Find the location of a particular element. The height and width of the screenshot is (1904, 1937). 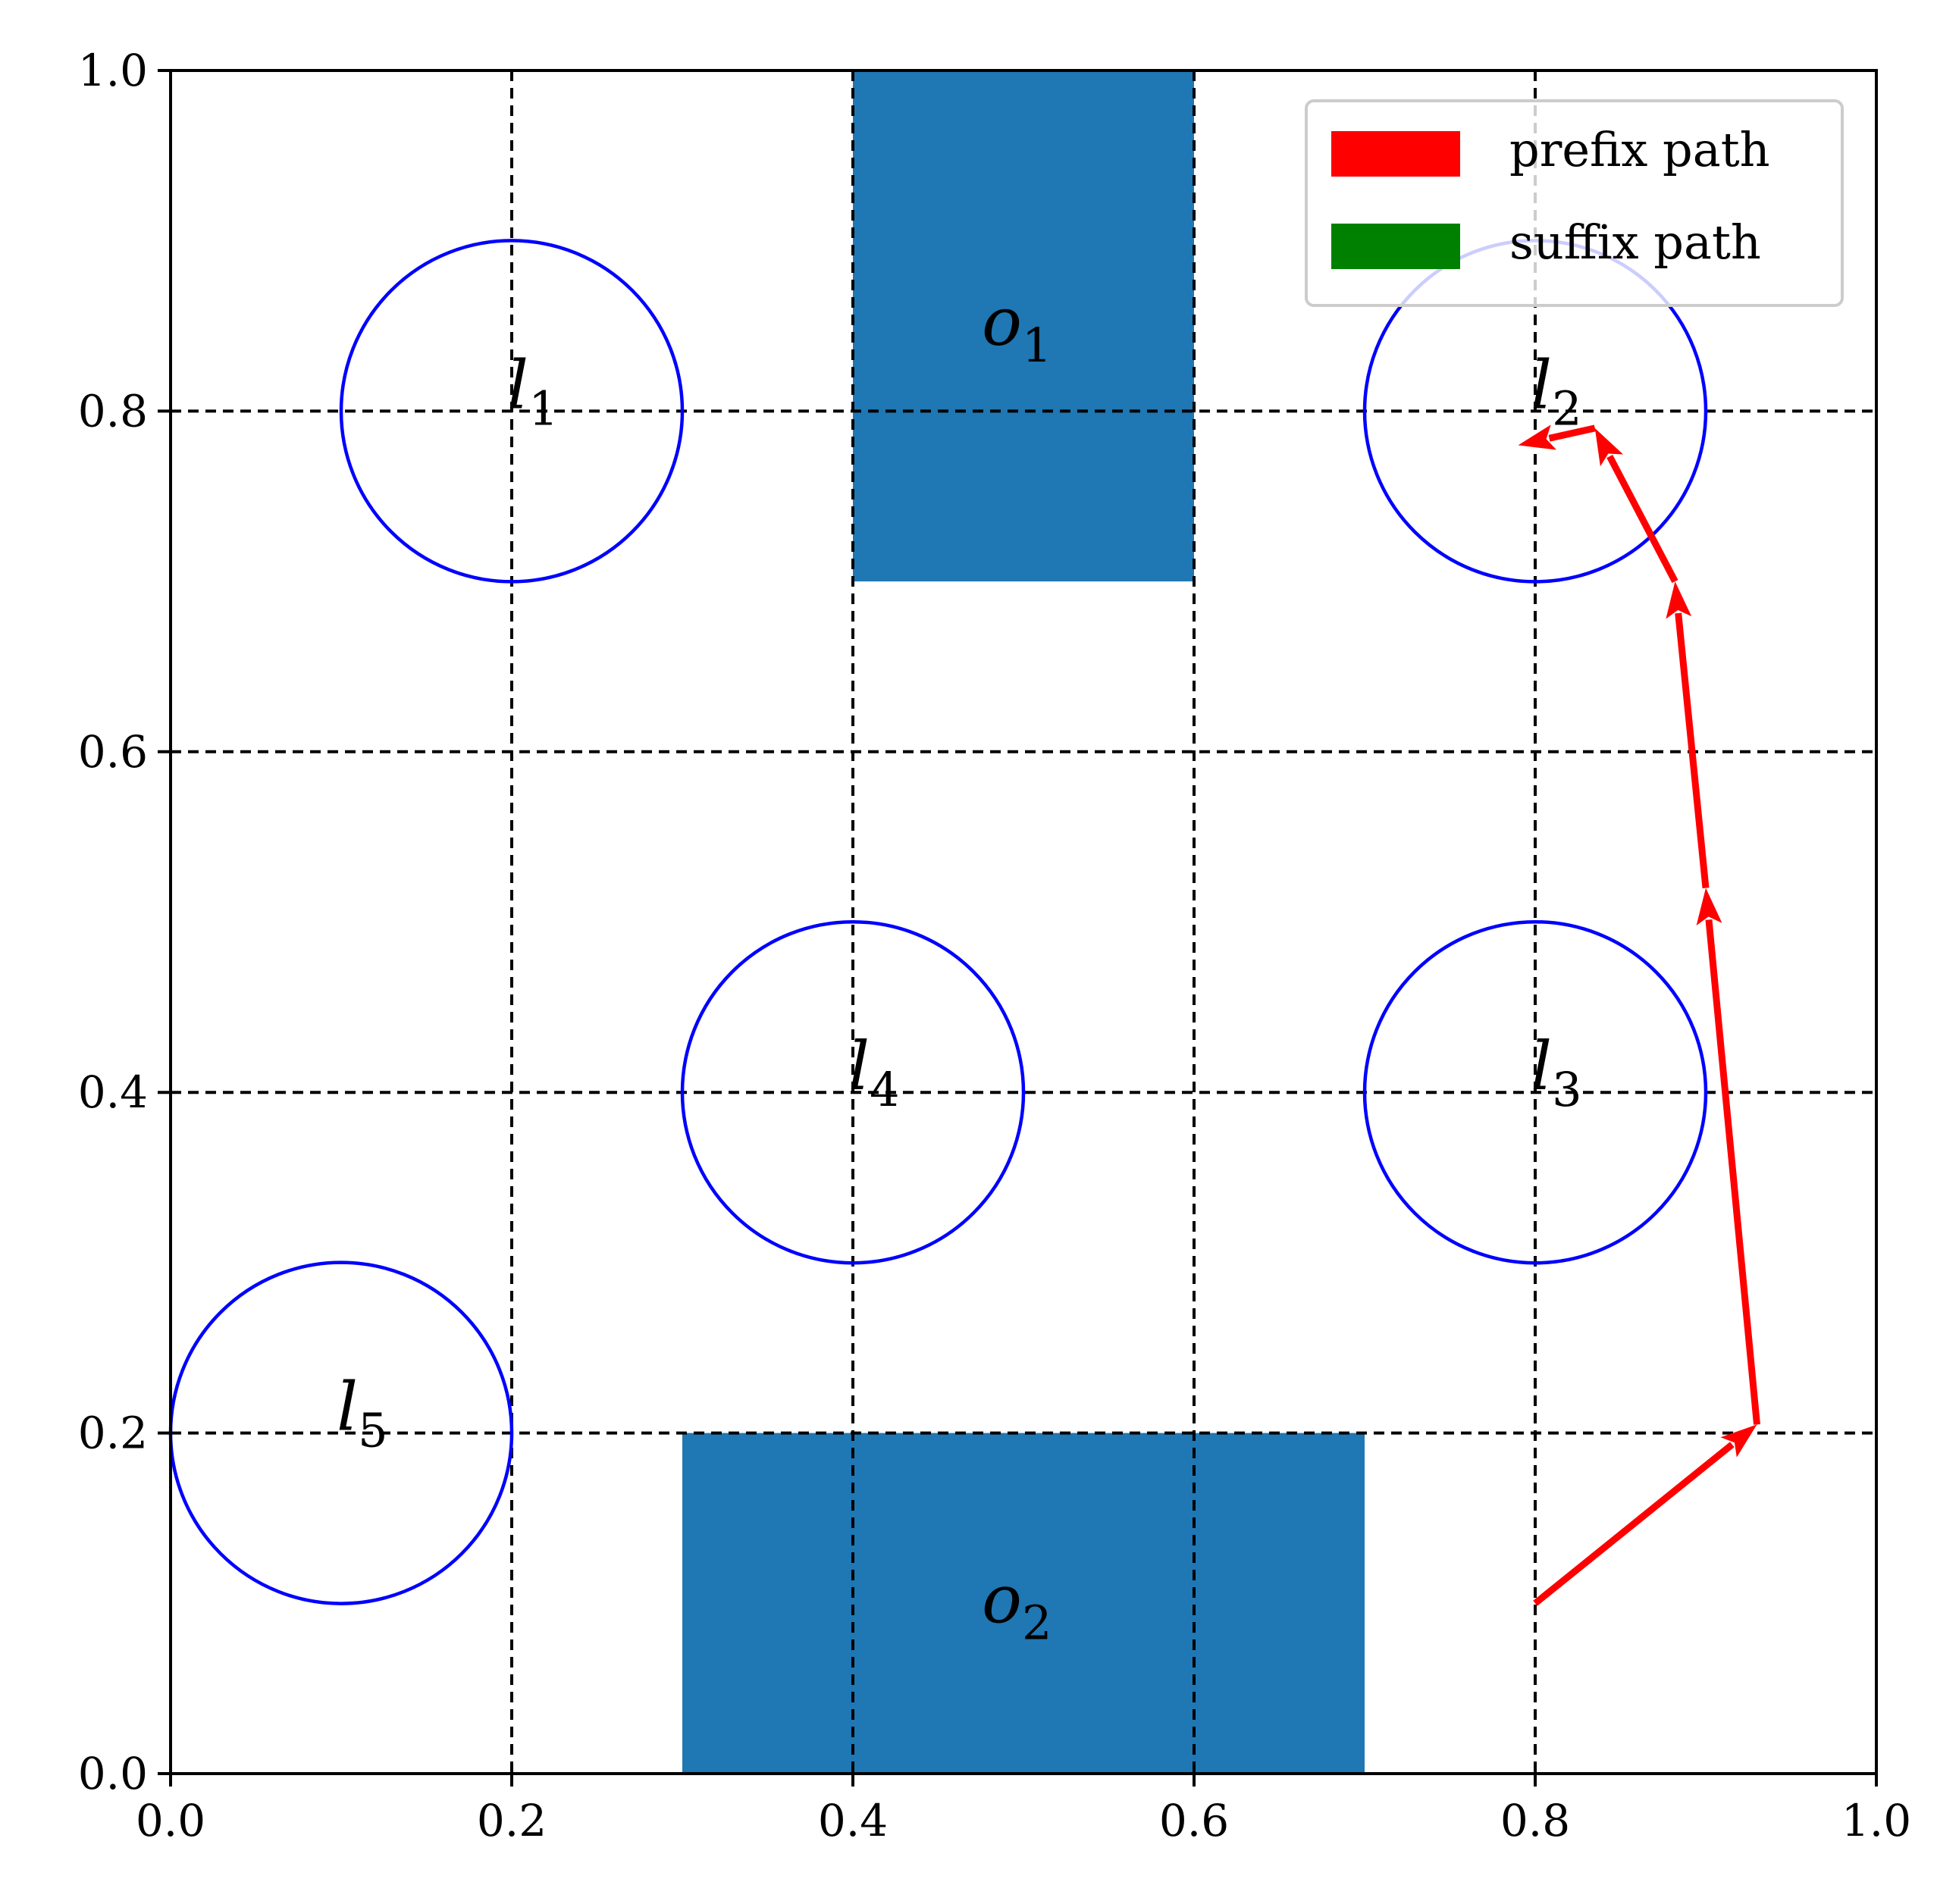

region-label-5: l5 is located at coordinates (362, 1413).